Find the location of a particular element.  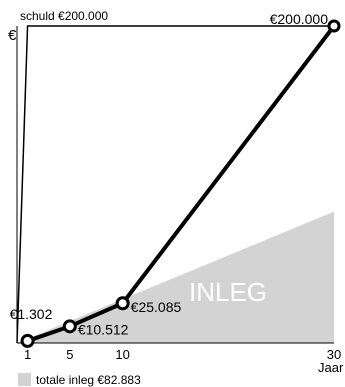

y-axis-label: € is located at coordinates (12, 35).